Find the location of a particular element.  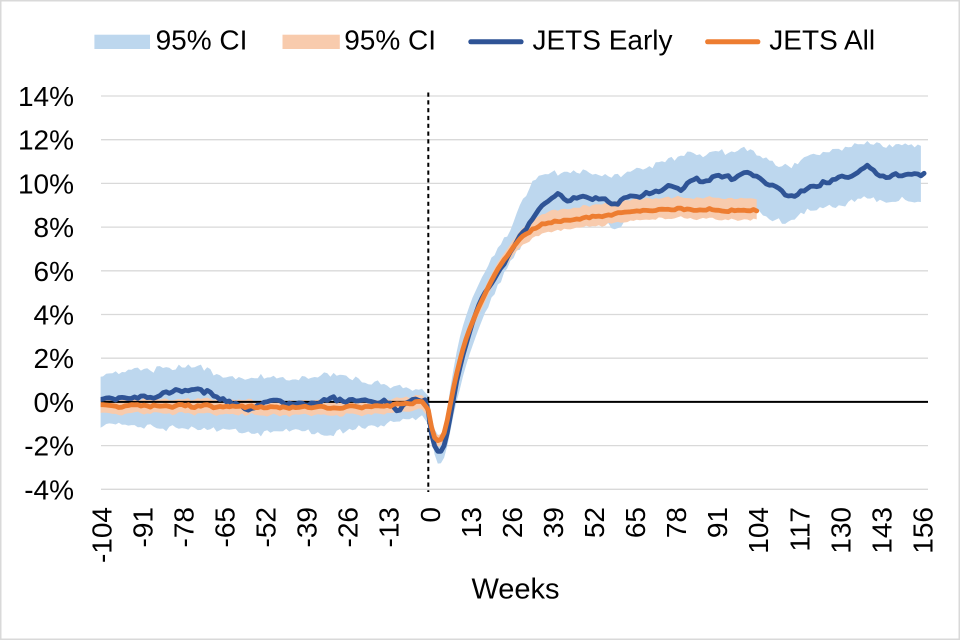

svg-text: -13 is located at coordinates (389, 527).